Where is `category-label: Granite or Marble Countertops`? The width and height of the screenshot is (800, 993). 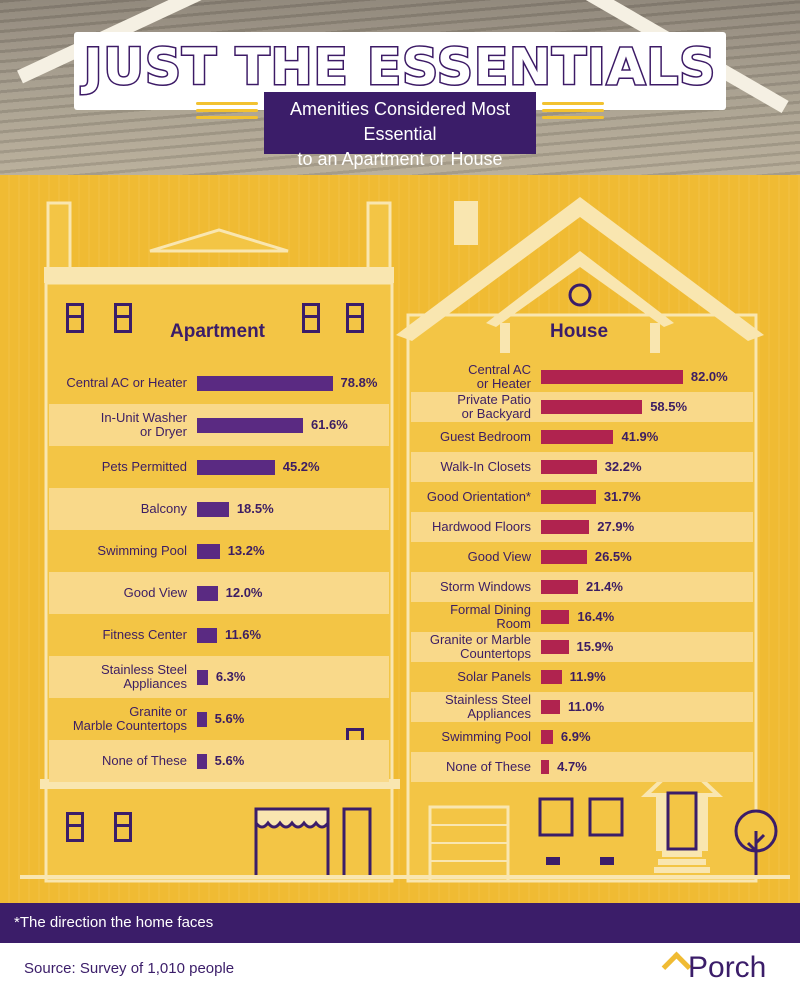
category-label: Granite or Marble Countertops is located at coordinates (467, 647).